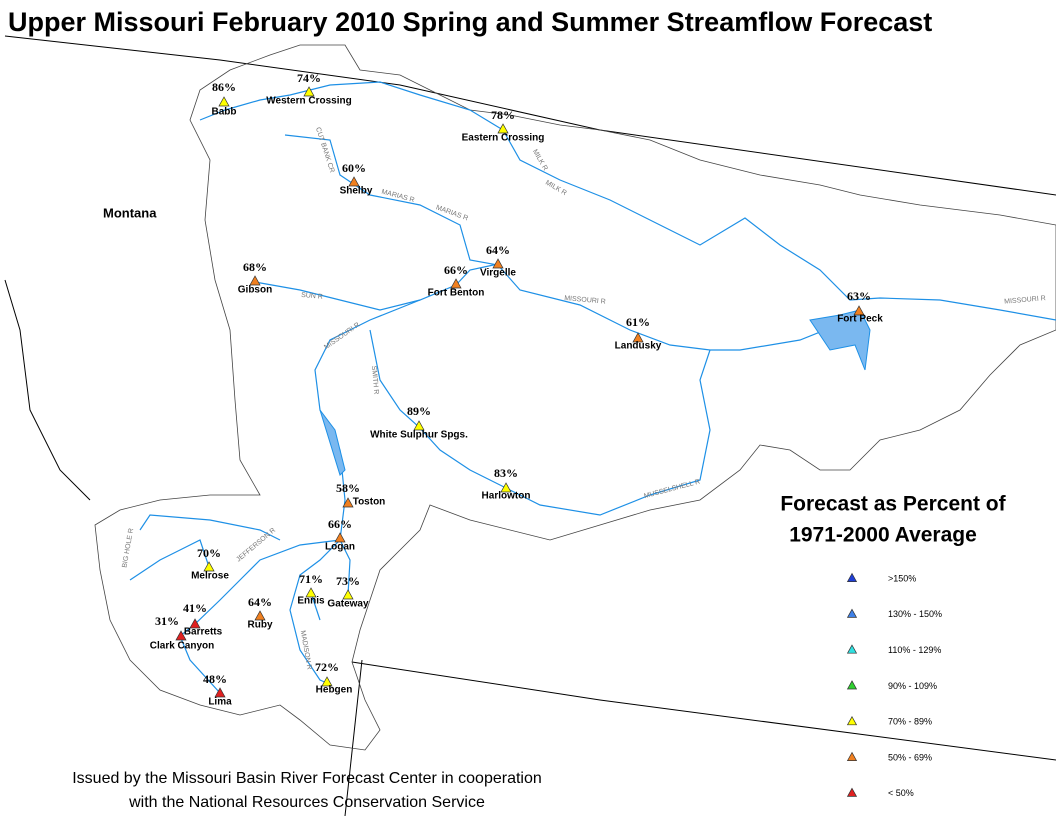  Describe the element at coordinates (195, 608) in the screenshot. I see `station-percent: 41%` at that location.